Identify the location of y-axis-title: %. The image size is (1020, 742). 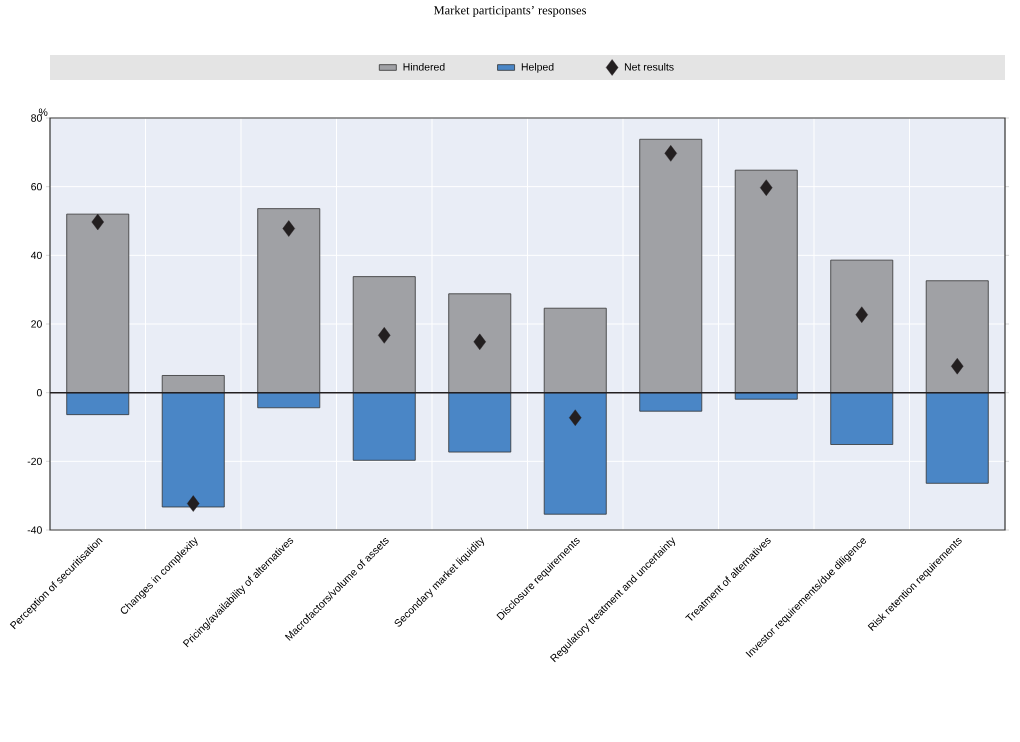
(43, 112).